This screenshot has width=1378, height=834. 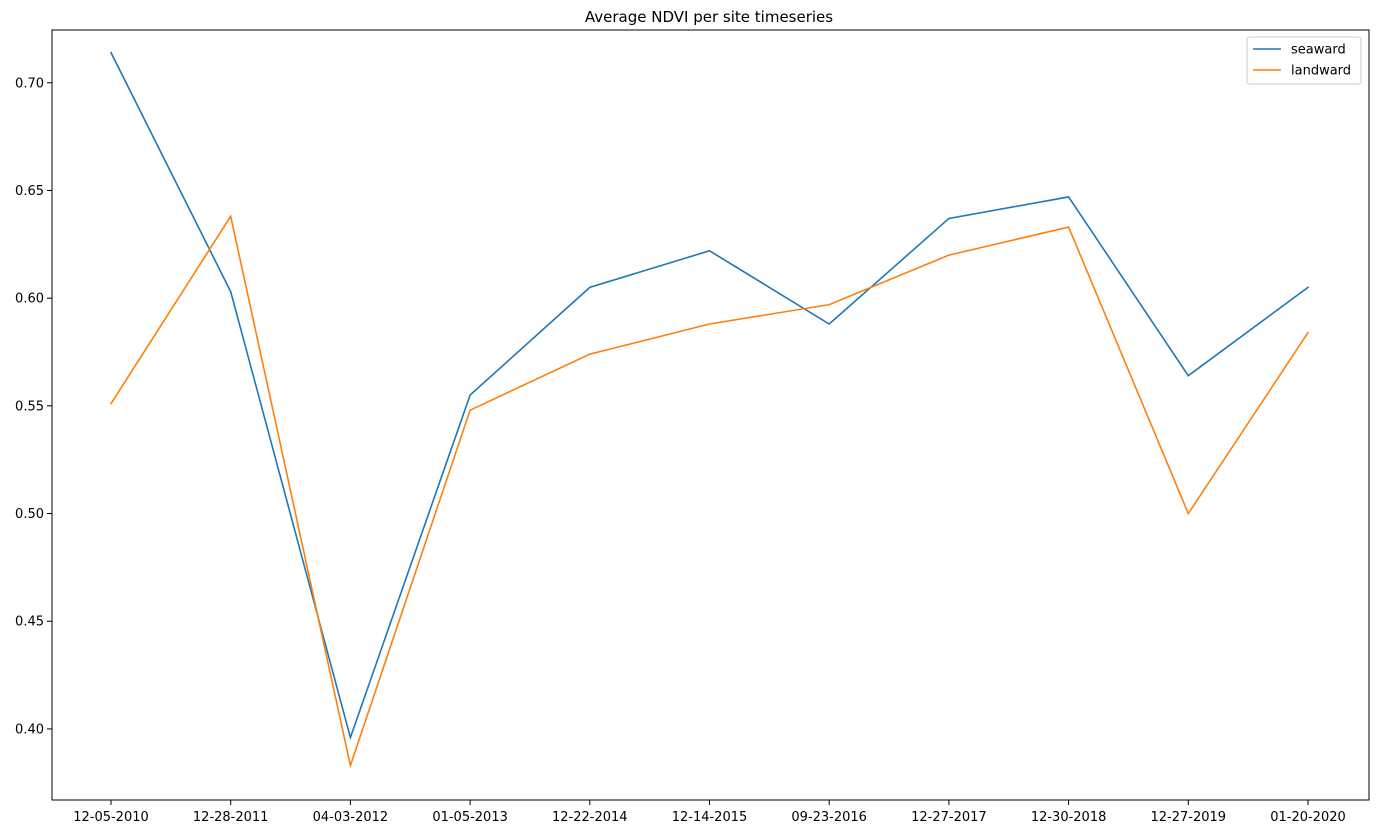 I want to click on legend-label-landward: landward, so click(x=1321, y=71).